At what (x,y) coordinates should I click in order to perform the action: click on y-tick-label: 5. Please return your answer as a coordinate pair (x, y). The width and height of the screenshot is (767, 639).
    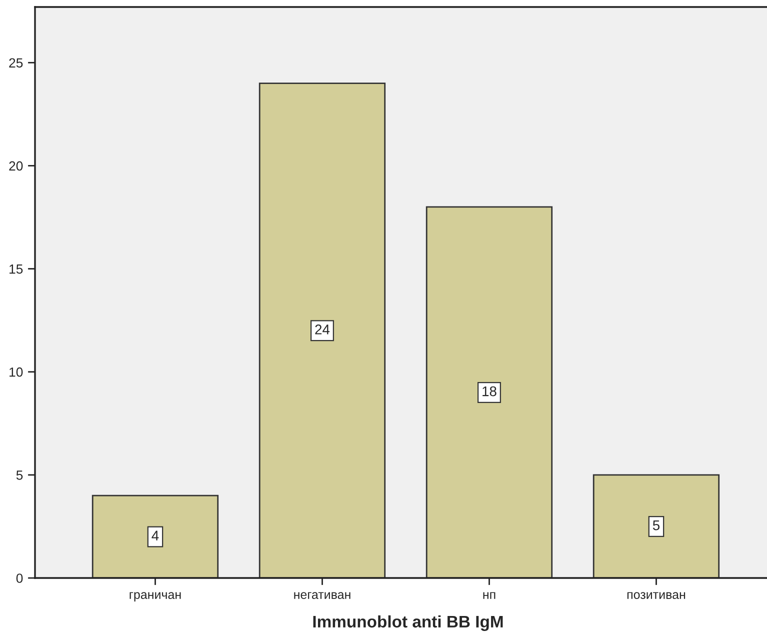
    Looking at the image, I should click on (19, 475).